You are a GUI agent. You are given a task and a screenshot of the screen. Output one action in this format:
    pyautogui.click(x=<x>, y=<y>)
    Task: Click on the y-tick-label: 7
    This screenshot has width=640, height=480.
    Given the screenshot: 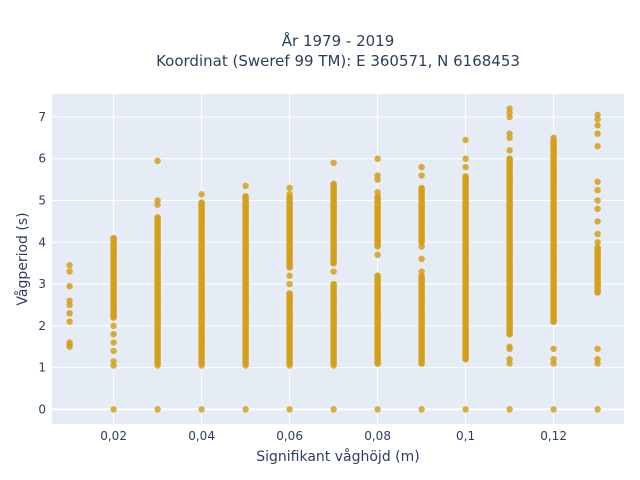 What is the action you would take?
    pyautogui.click(x=42, y=117)
    